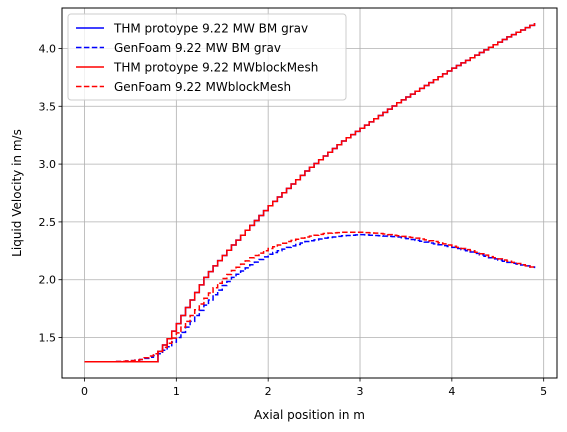 The height and width of the screenshot is (432, 567). I want to click on legend-label-3: THM protoype 9.22 MWblockMesh, so click(215, 68).